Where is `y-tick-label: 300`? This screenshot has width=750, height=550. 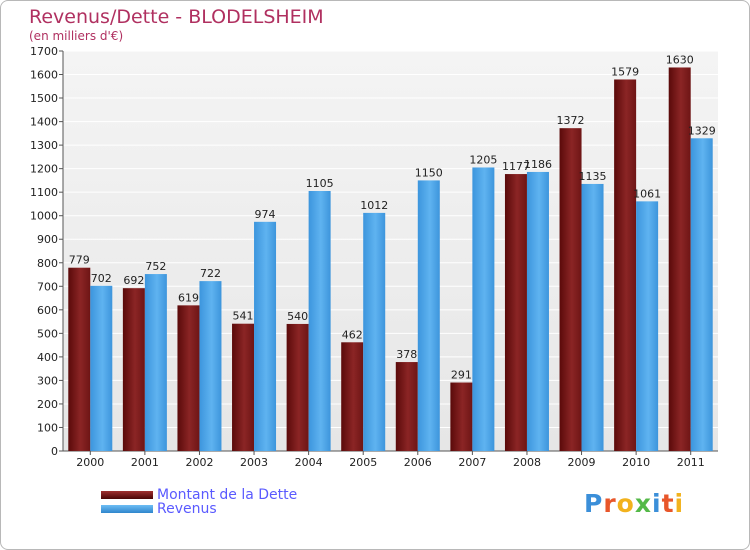 y-tick-label: 300 is located at coordinates (47, 380).